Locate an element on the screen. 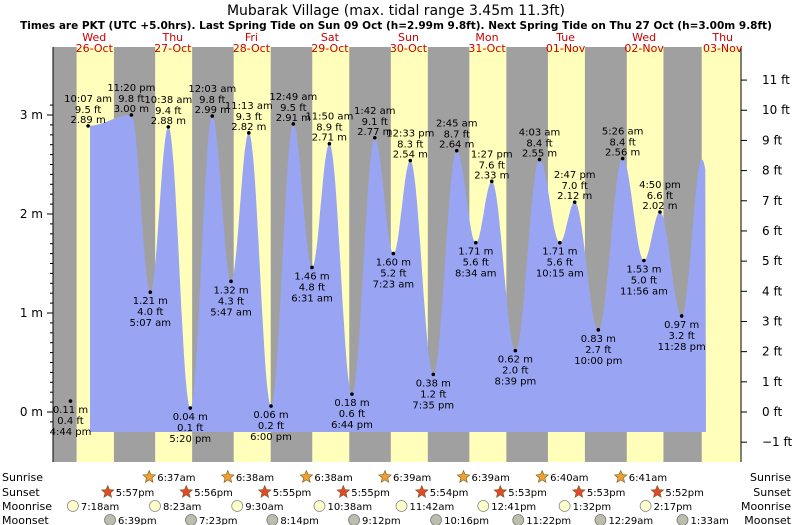 This screenshot has height=525, width=793. moonrise-row-label-right: Moonrise is located at coordinates (766, 506).